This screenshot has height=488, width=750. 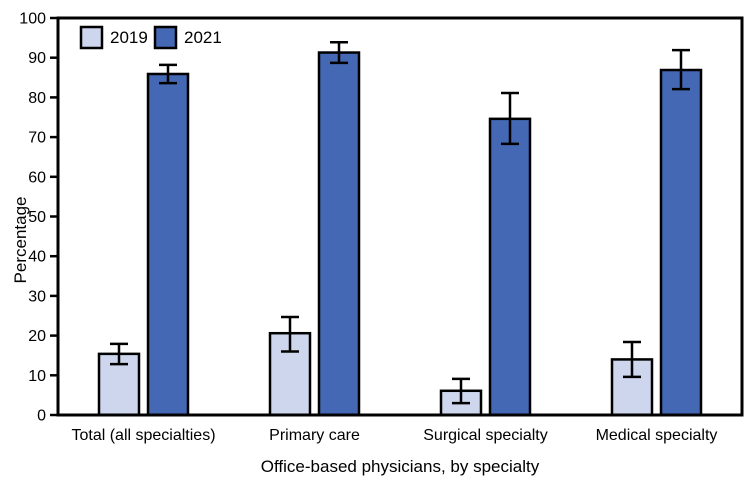 I want to click on y-axis-title: Percentage, so click(x=20, y=240).